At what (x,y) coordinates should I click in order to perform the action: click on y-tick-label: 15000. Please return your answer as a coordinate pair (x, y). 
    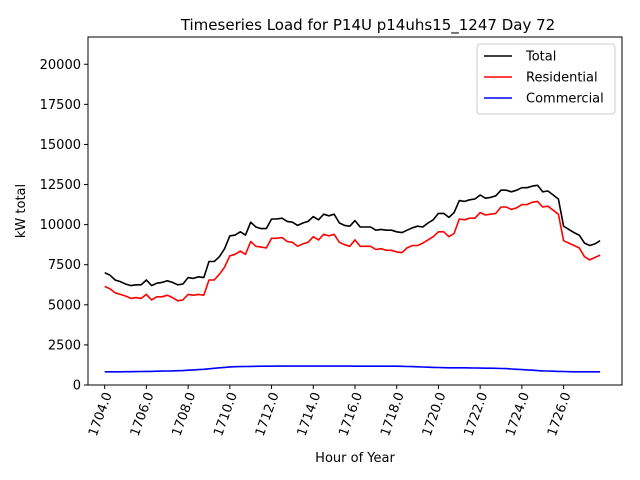
    Looking at the image, I should click on (60, 145).